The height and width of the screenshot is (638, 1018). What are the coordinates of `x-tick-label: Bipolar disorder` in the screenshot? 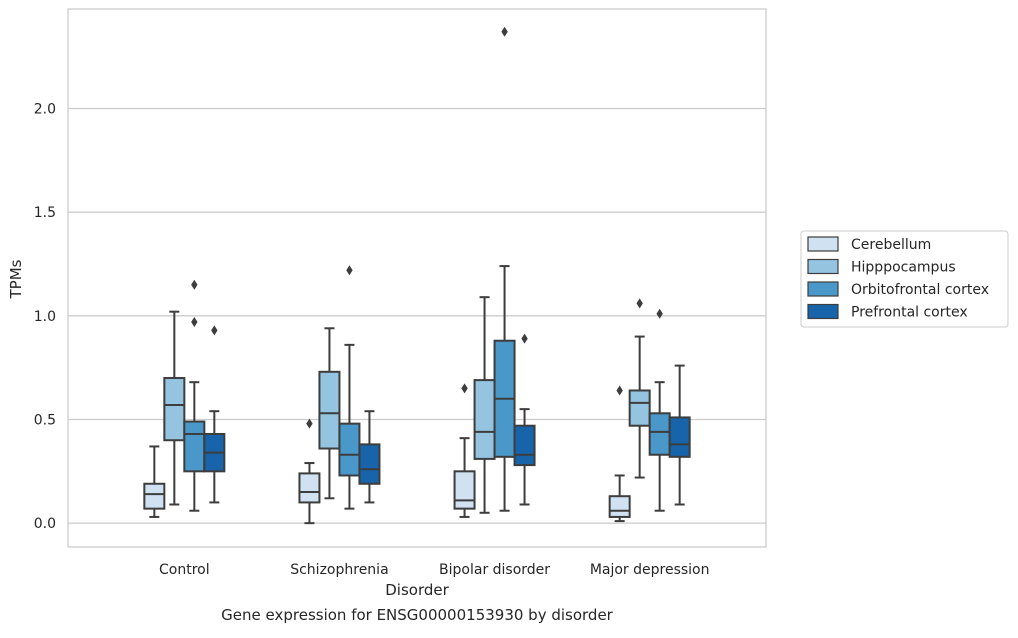 It's located at (494, 570).